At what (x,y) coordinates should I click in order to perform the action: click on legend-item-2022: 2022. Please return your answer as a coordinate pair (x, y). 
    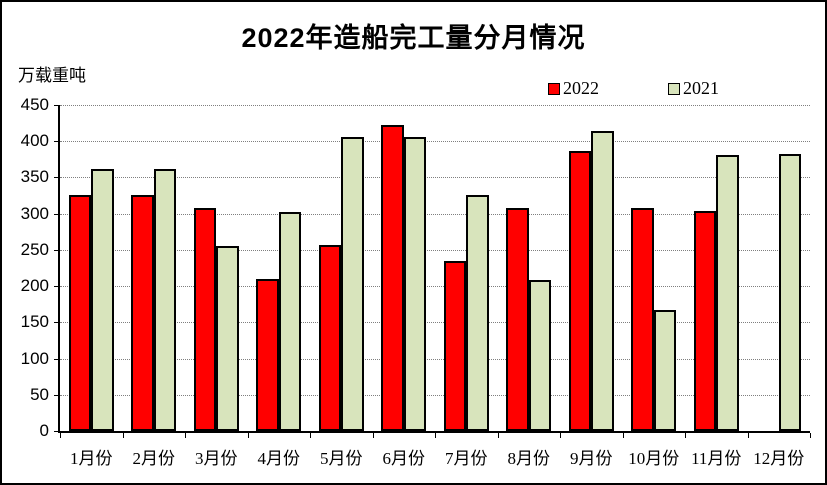
    Looking at the image, I should click on (573, 88).